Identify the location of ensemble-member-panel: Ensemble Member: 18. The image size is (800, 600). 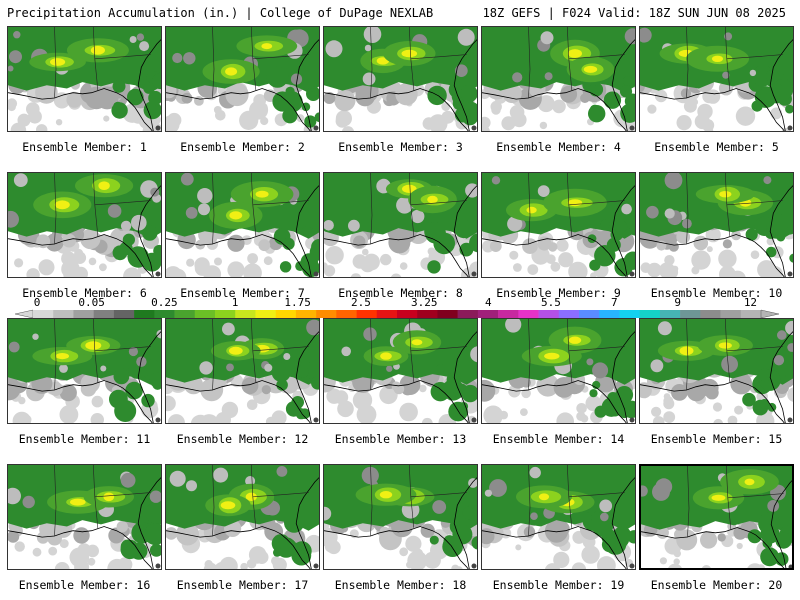
(400, 529).